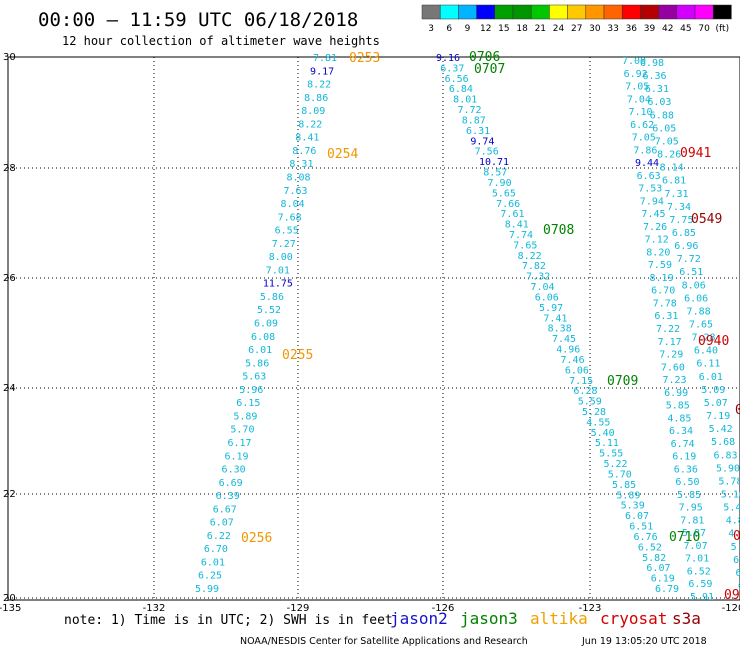 The height and width of the screenshot is (650, 740). I want to click on wave-height-value: 5.63, so click(254, 377).